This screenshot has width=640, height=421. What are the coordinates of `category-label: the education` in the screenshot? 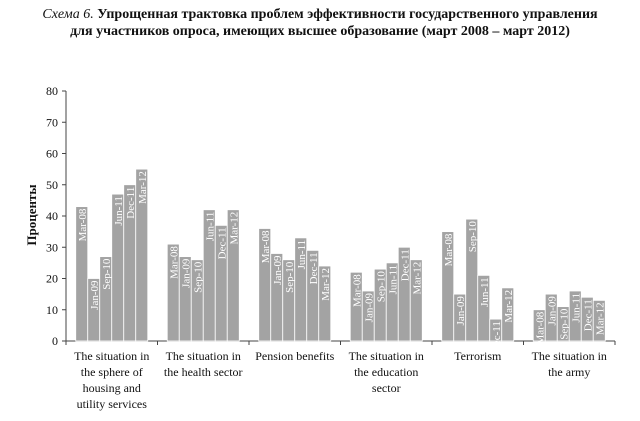 It's located at (386, 372).